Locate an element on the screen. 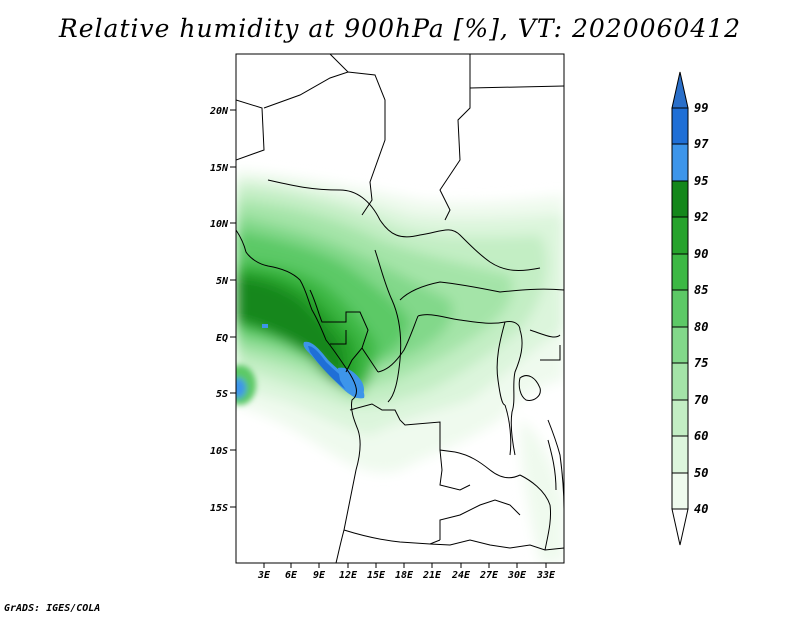  lon-tick-3e: 3E is located at coordinates (264, 572).